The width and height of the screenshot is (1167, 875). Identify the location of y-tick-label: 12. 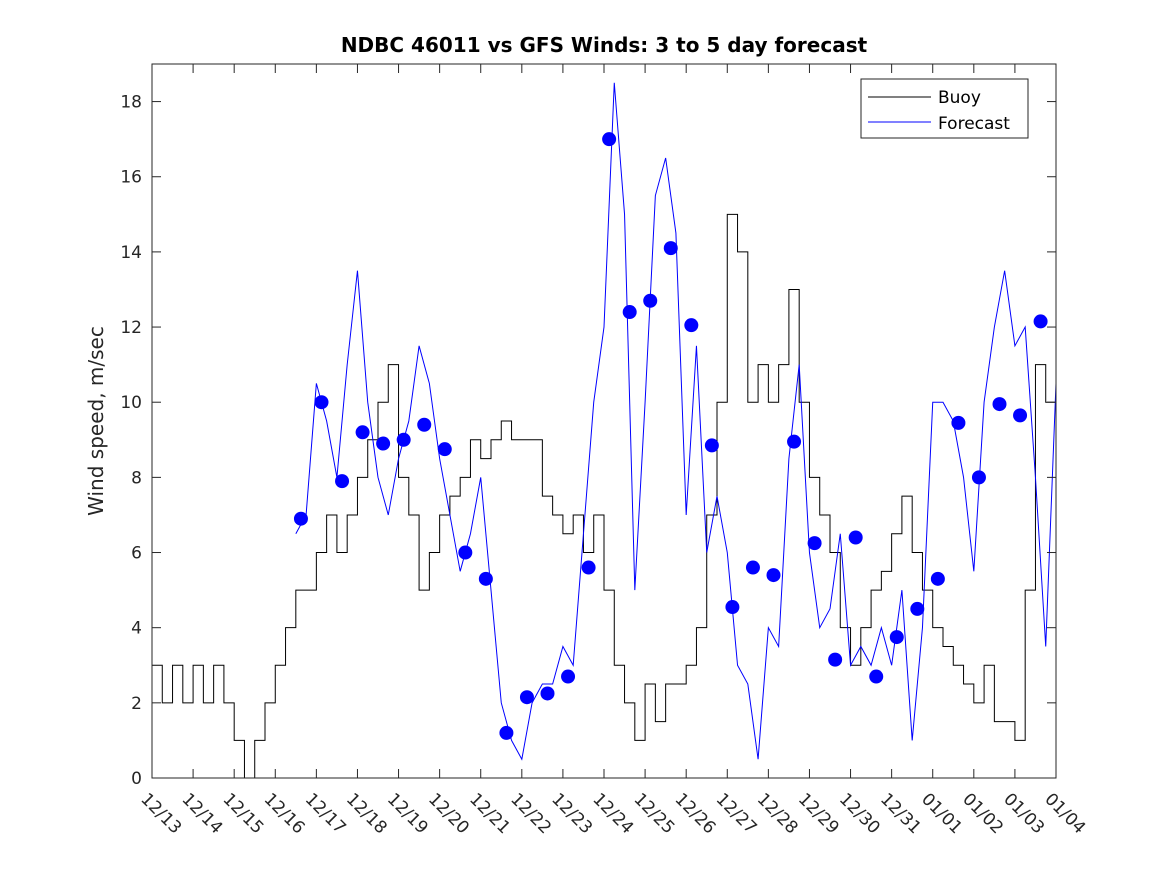
(131, 328).